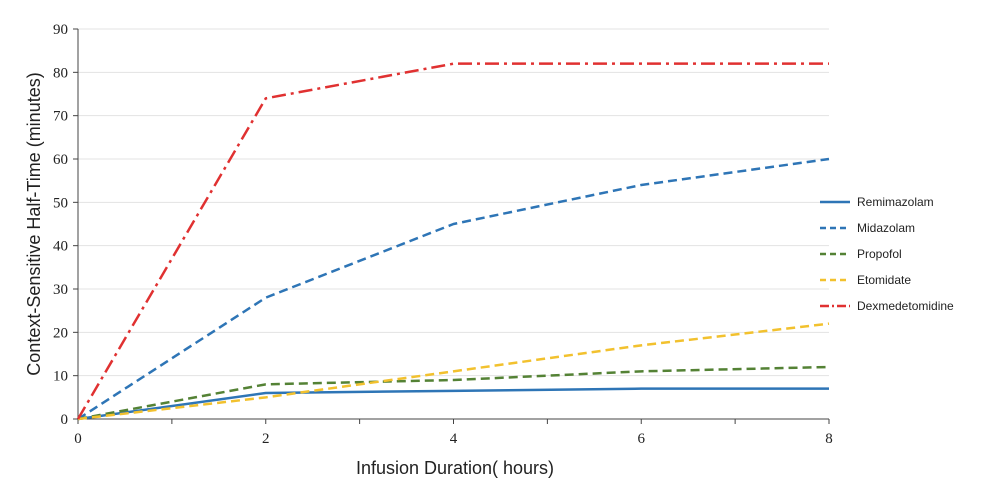  I want to click on x-tick-label: 6, so click(642, 439).